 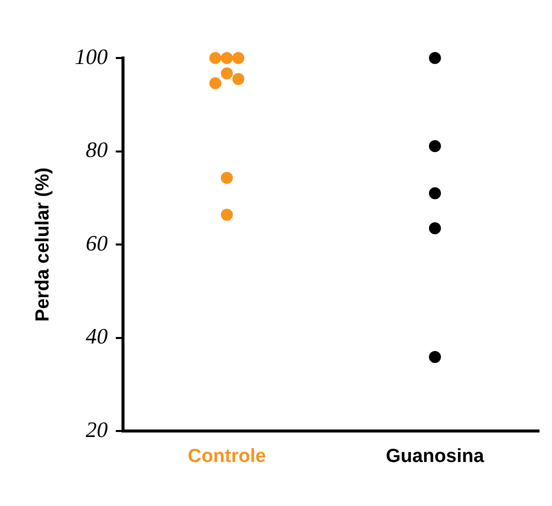 What do you see at coordinates (97, 243) in the screenshot?
I see `y-tick-label: 60` at bounding box center [97, 243].